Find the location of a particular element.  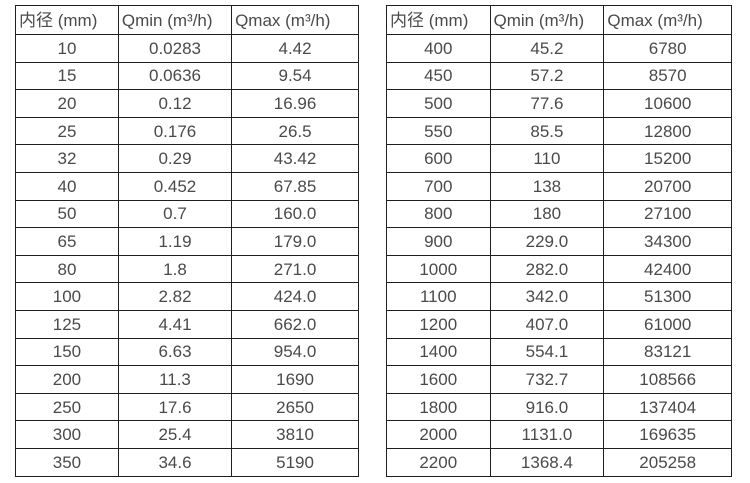

cell-qmin: 138 is located at coordinates (547, 186).